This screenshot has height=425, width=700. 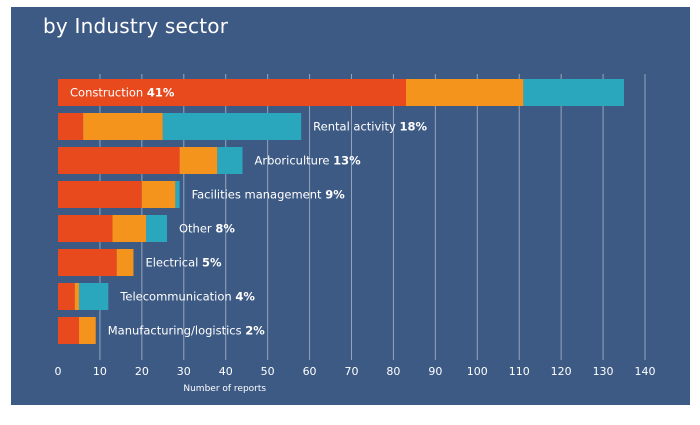 What do you see at coordinates (136, 26) in the screenshot?
I see `chart-title: by Industry sector` at bounding box center [136, 26].